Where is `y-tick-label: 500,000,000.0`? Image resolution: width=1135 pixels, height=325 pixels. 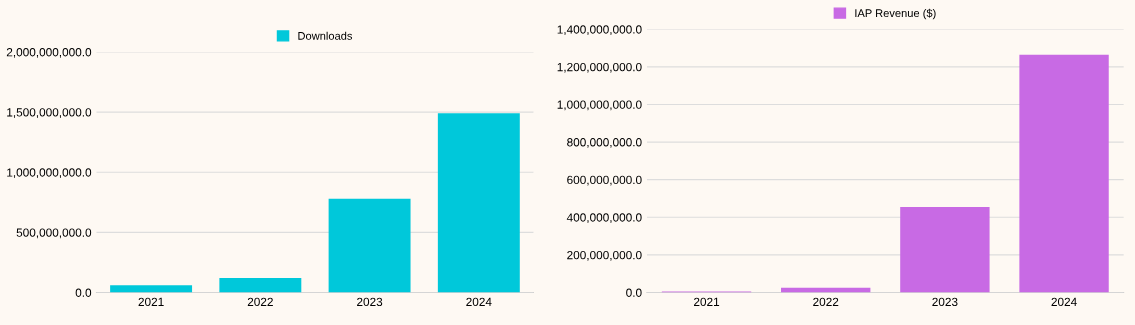
y-tick-label: 500,000,000.0 is located at coordinates (54, 233).